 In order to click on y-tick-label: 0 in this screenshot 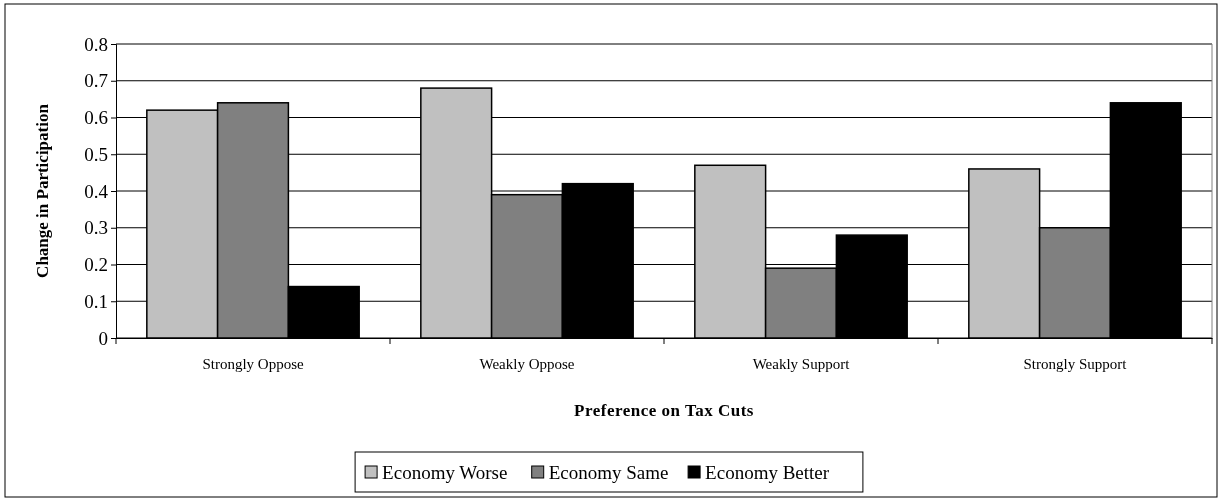, I will do `click(103, 338)`.